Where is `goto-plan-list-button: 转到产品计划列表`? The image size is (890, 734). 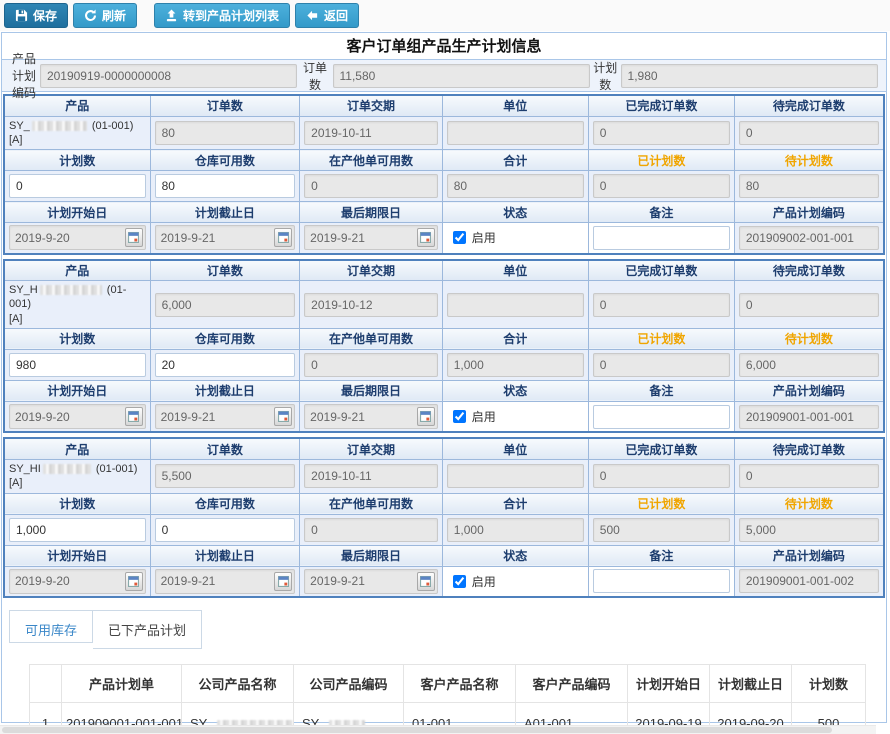 goto-plan-list-button: 转到产品计划列表 is located at coordinates (222, 15).